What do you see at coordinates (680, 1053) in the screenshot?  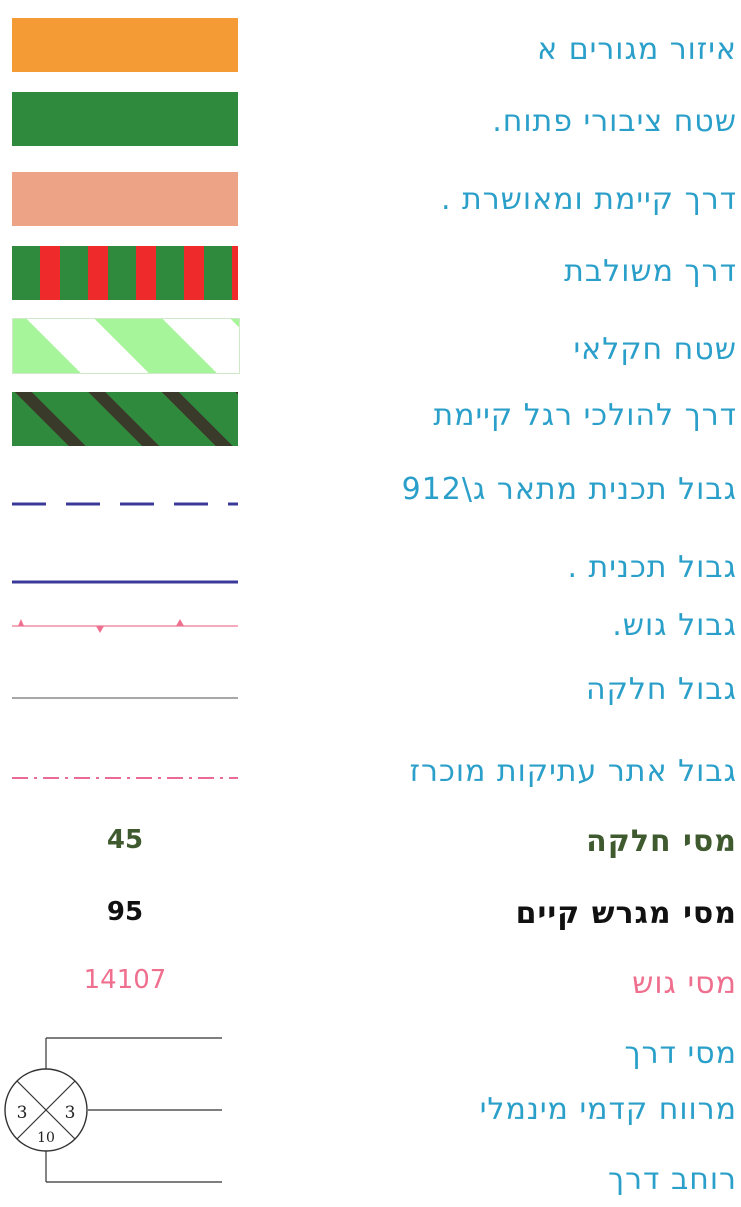 I see `legend-label: מסי דרך` at bounding box center [680, 1053].